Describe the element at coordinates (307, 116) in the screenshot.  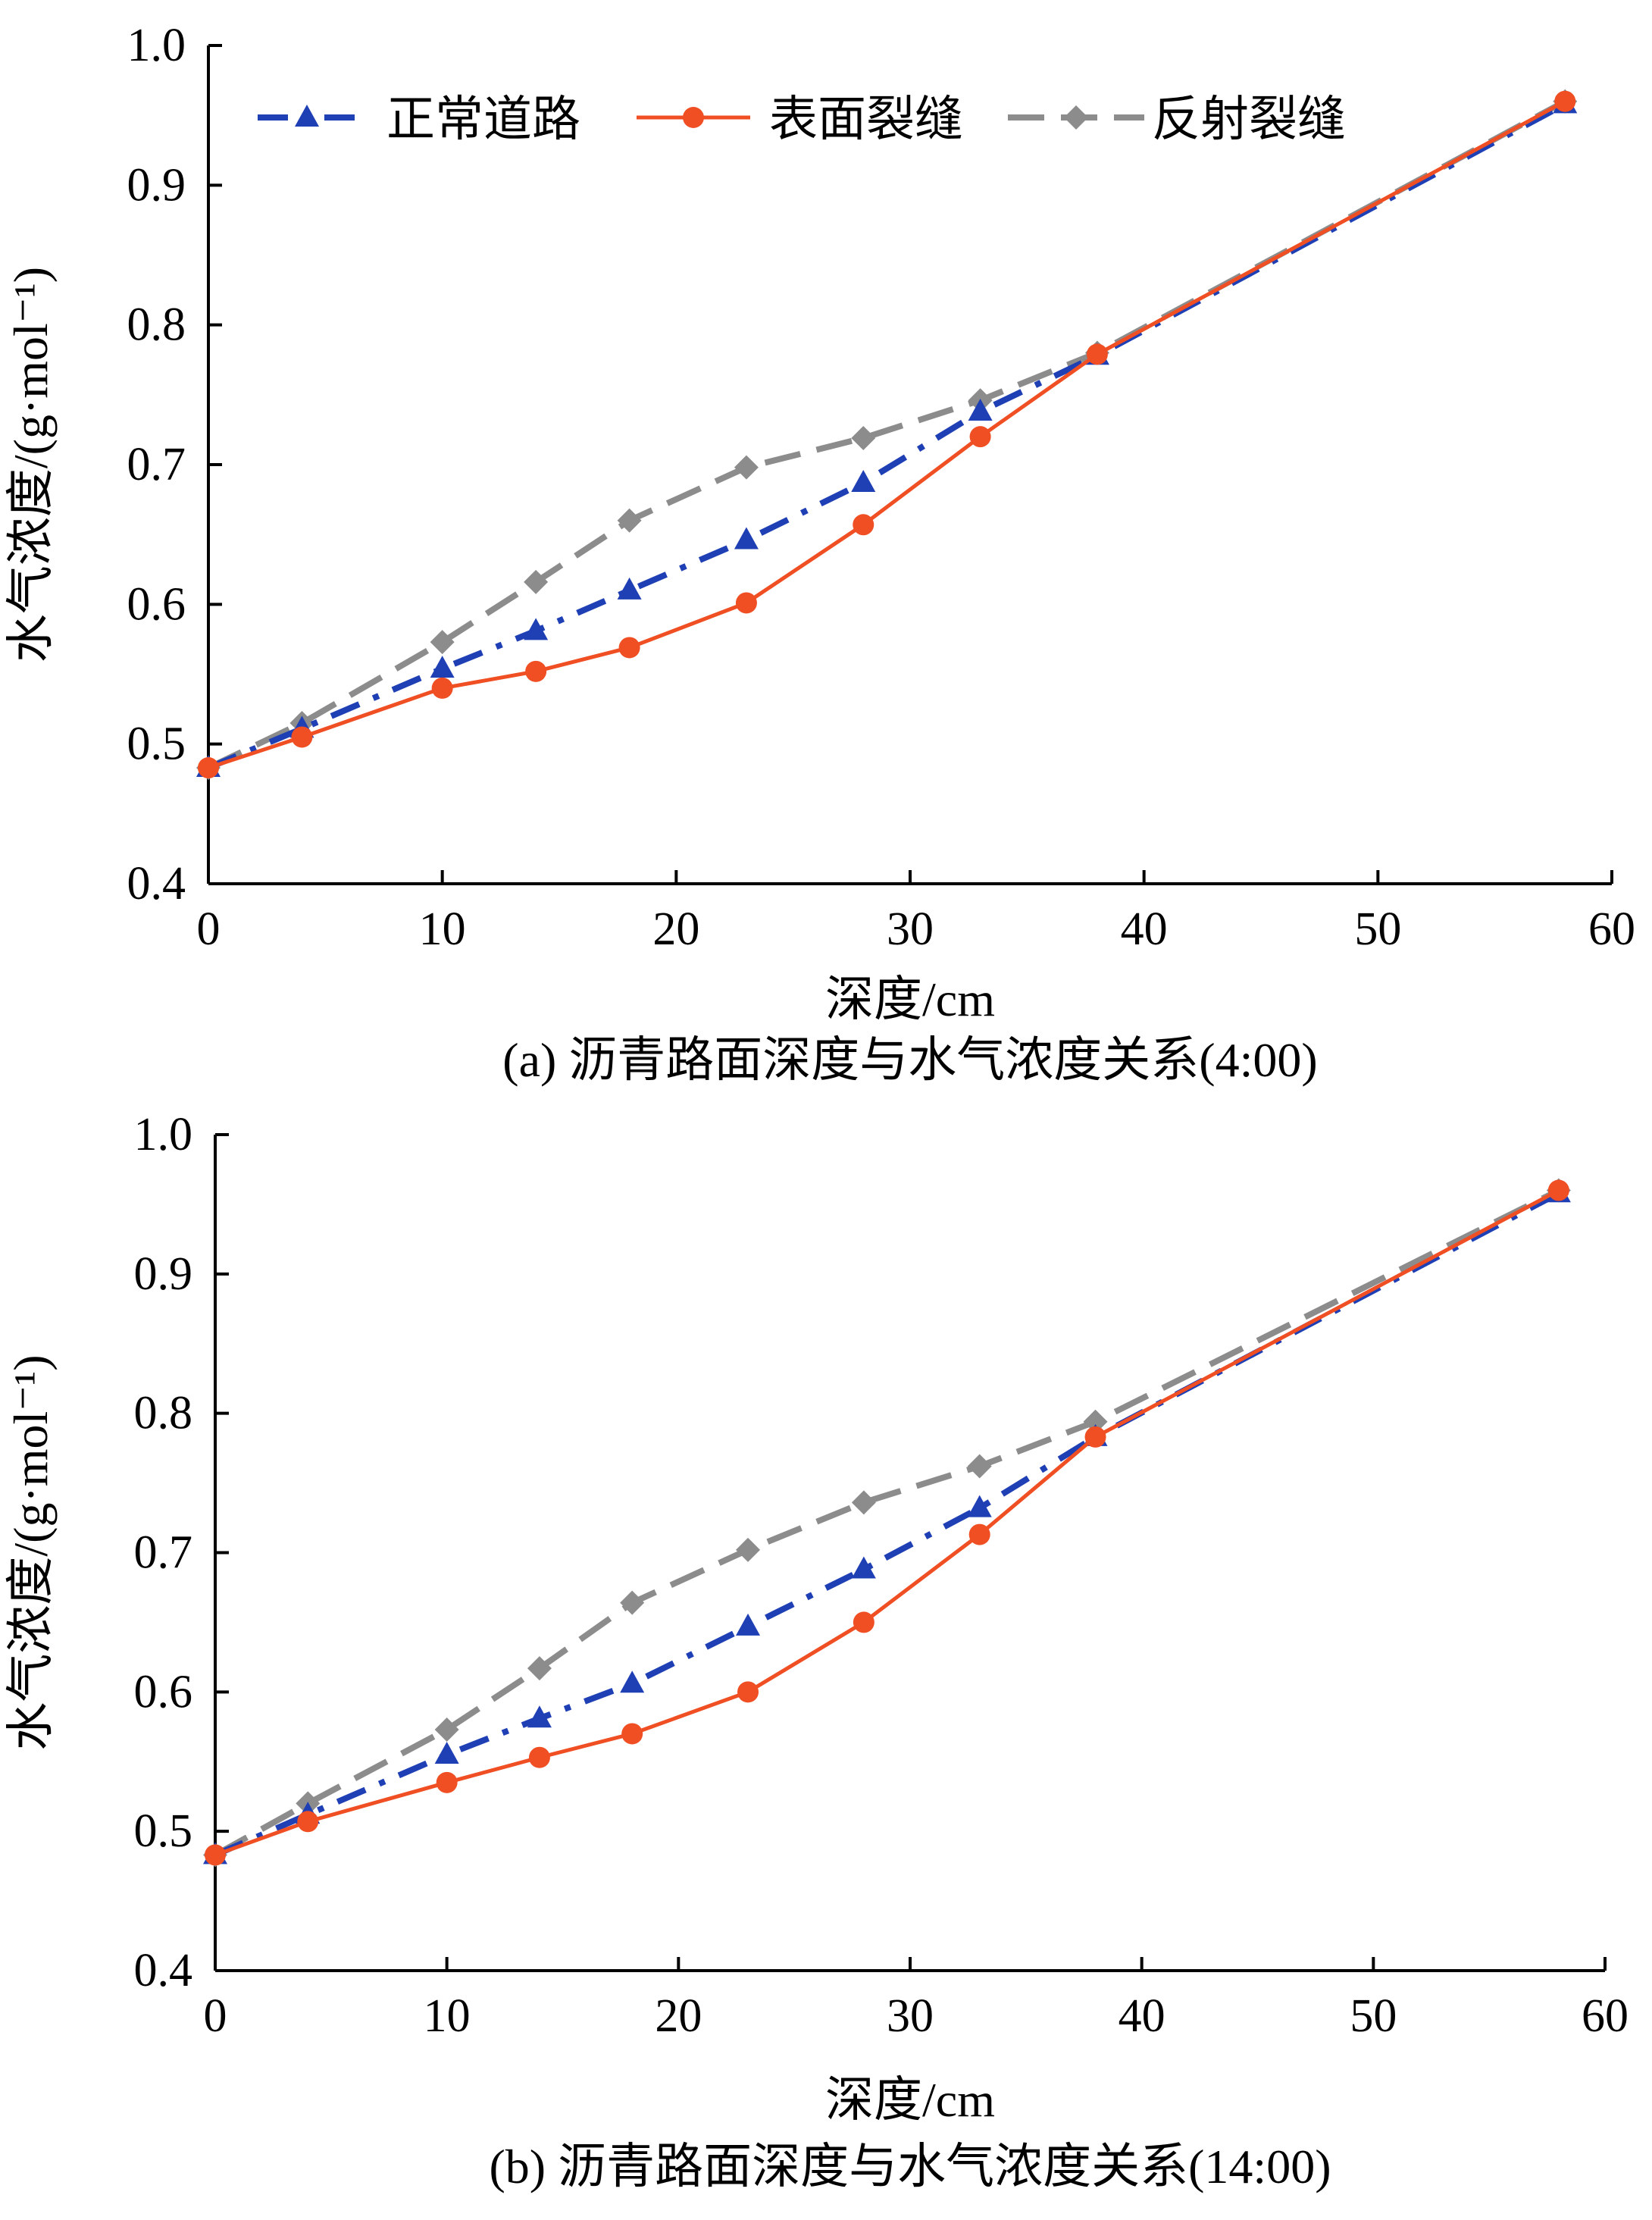
I see `legend-marker-triangle` at that location.